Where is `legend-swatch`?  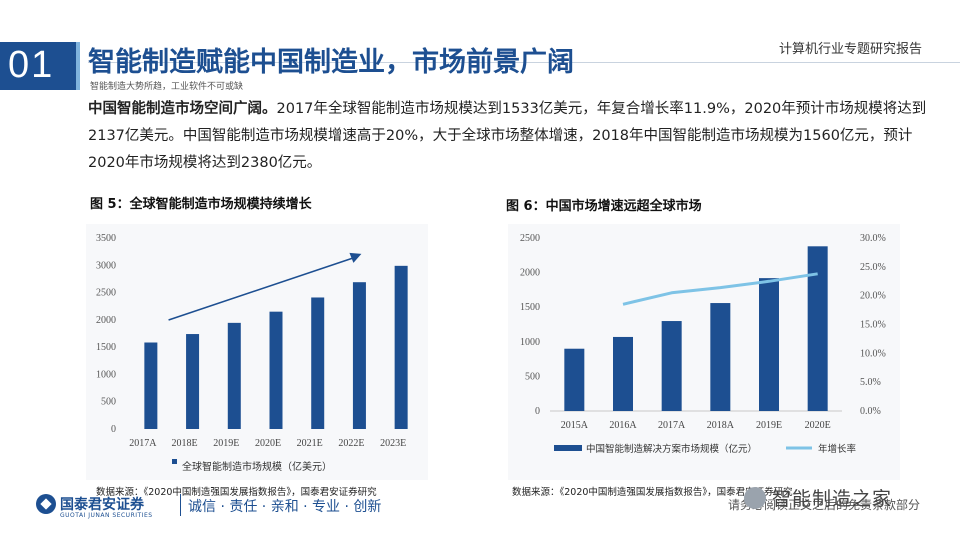 legend-swatch is located at coordinates (174, 461).